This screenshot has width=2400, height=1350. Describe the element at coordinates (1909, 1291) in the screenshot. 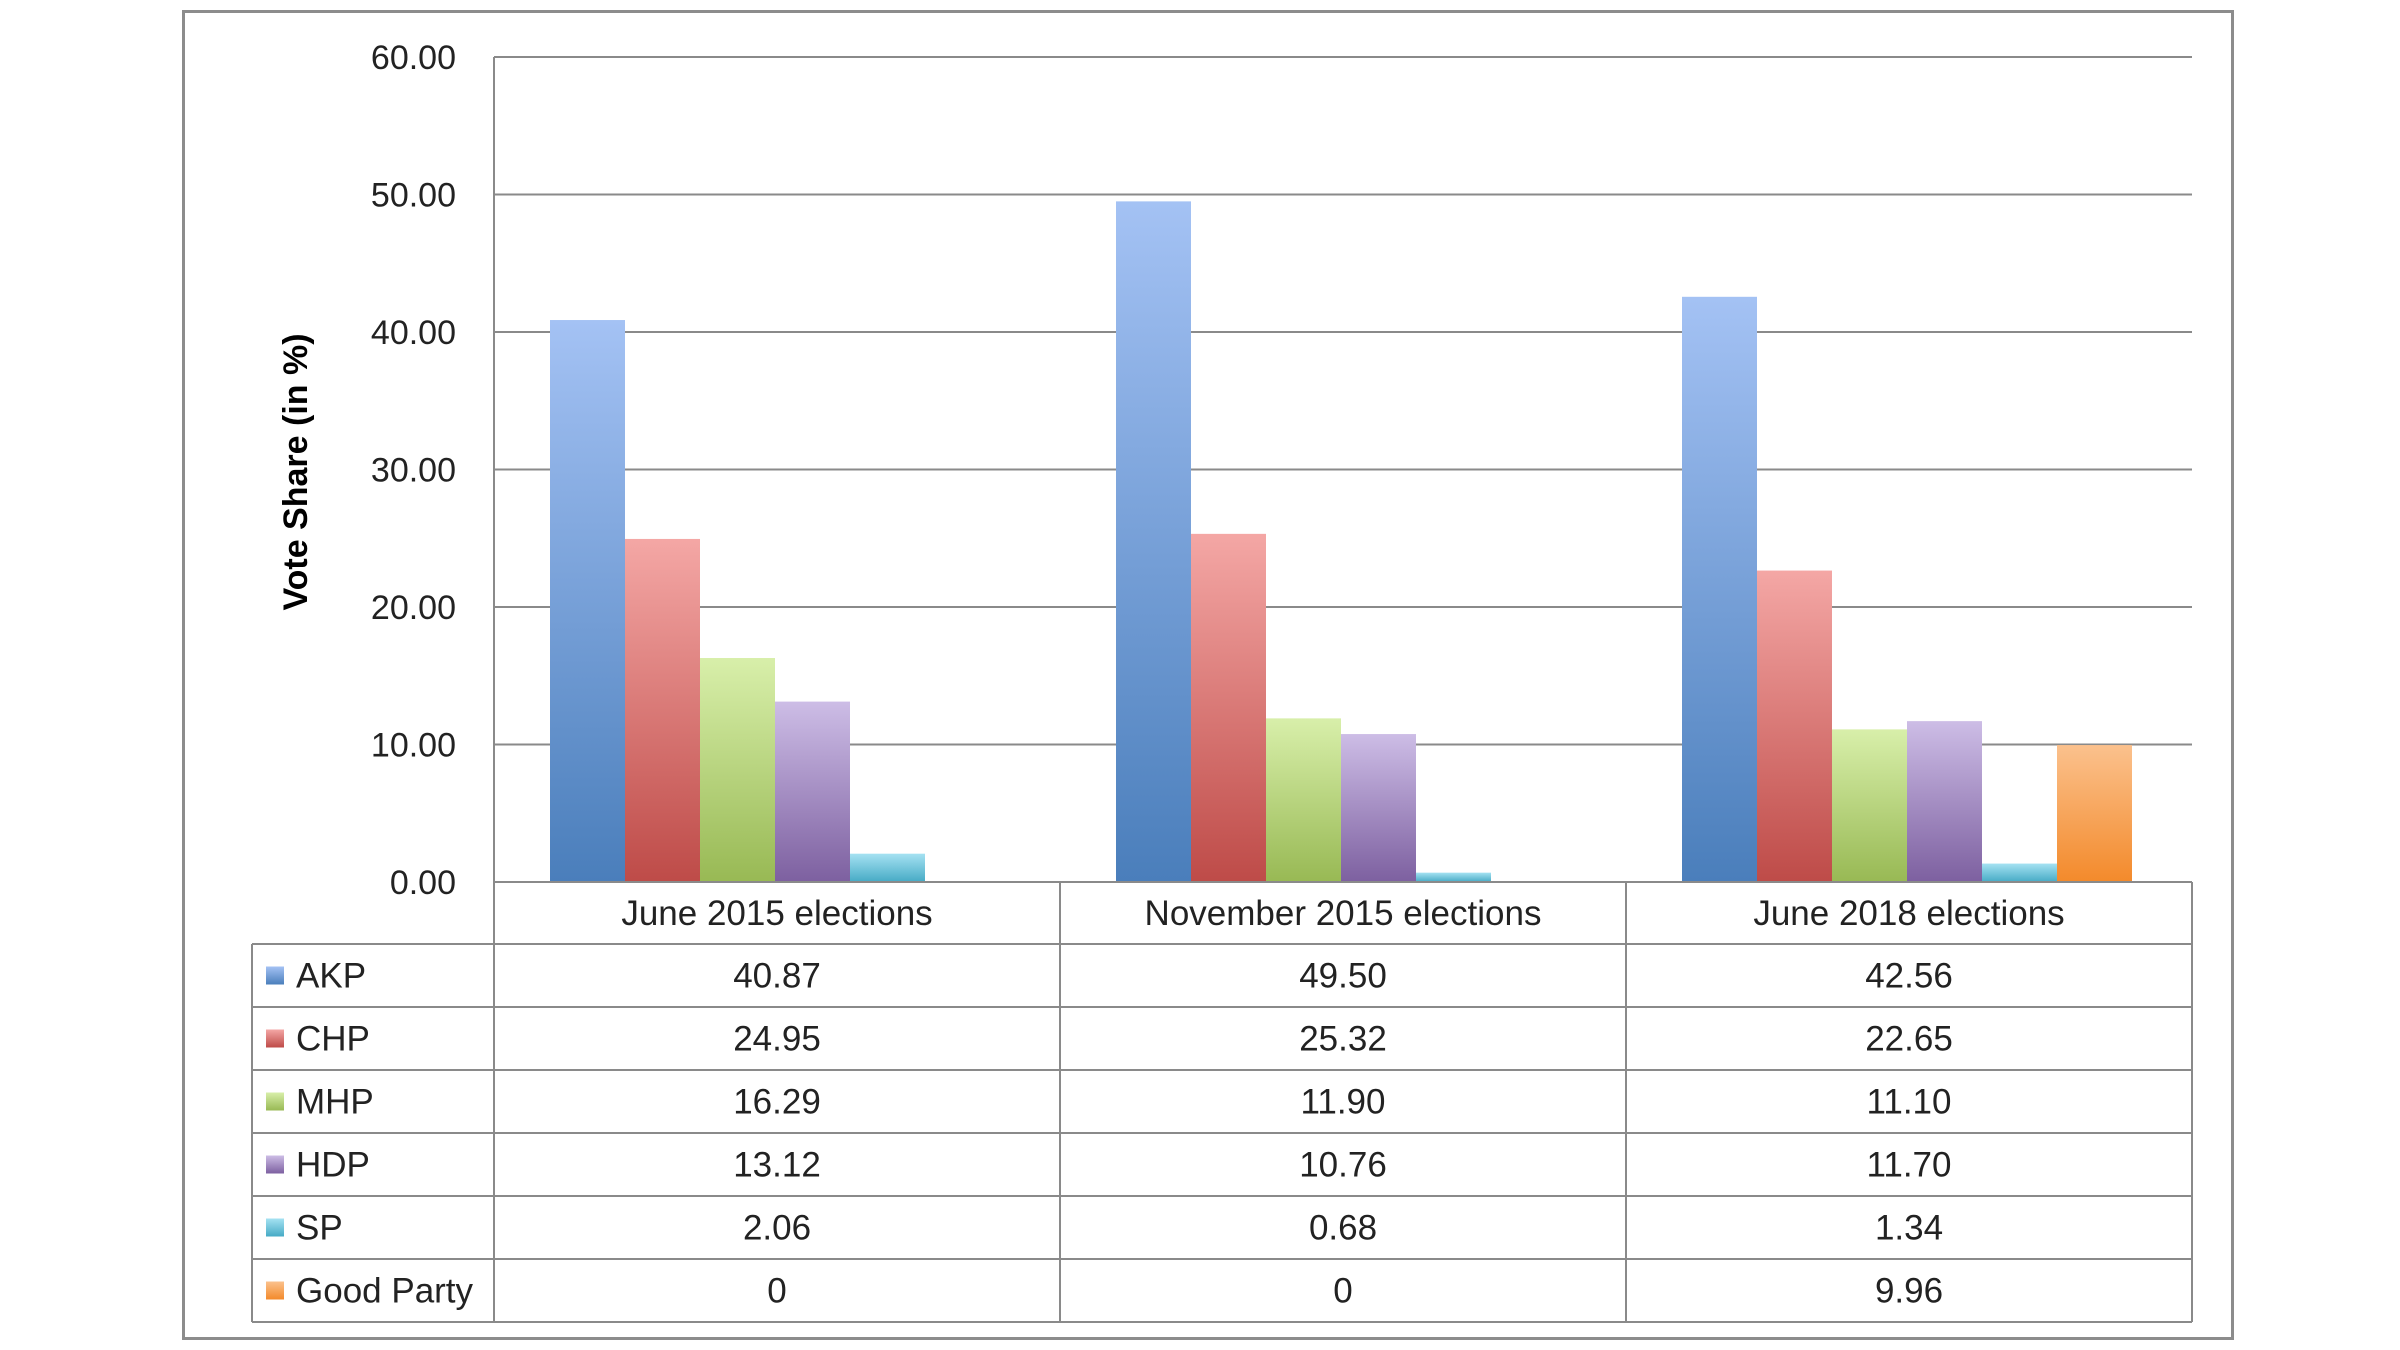

I see `data-label: 9.96` at that location.